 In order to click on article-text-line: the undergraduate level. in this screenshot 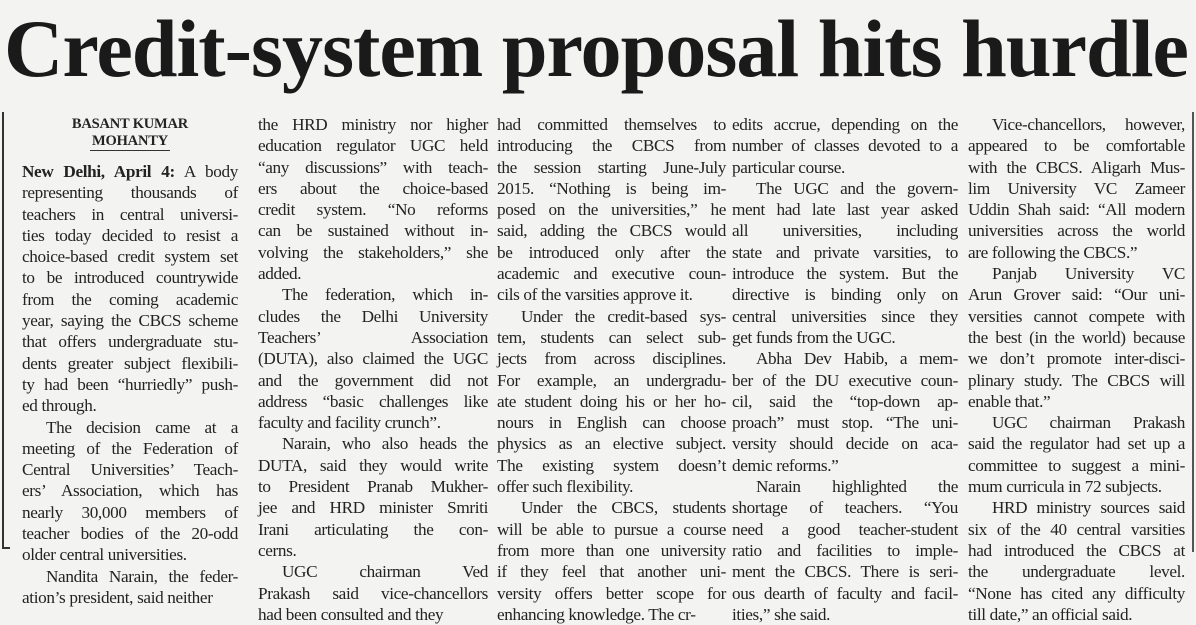, I will do `click(1076, 572)`.